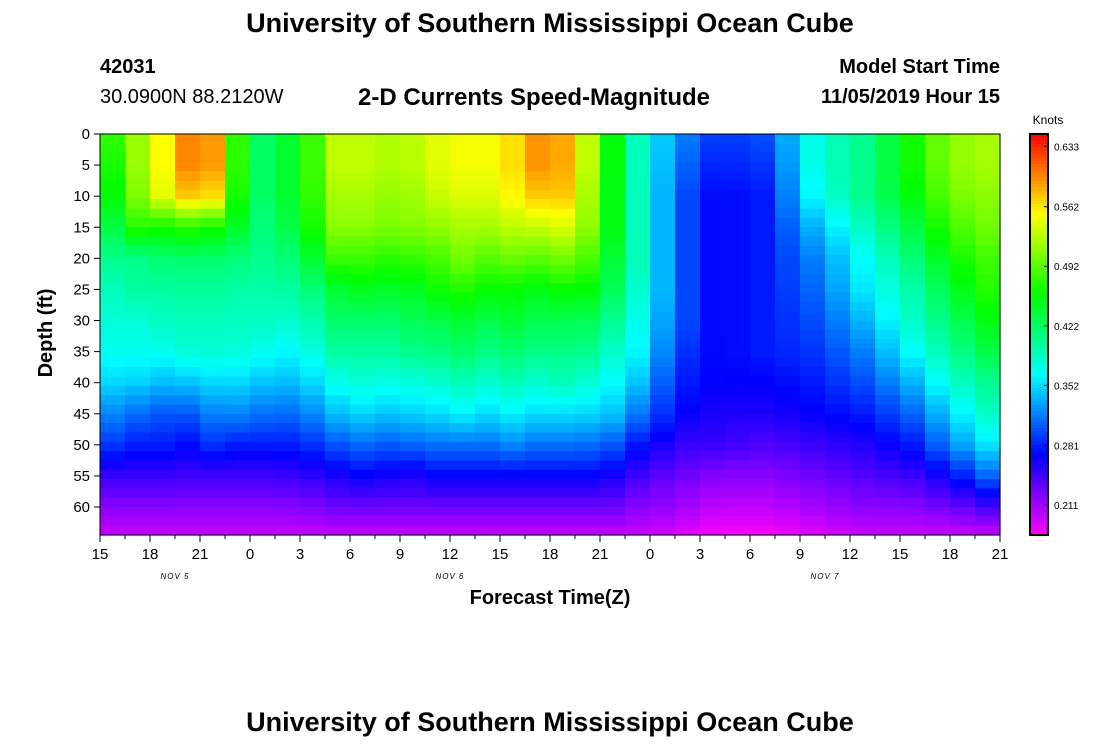  I want to click on x-tick-label: 6, so click(350, 554).